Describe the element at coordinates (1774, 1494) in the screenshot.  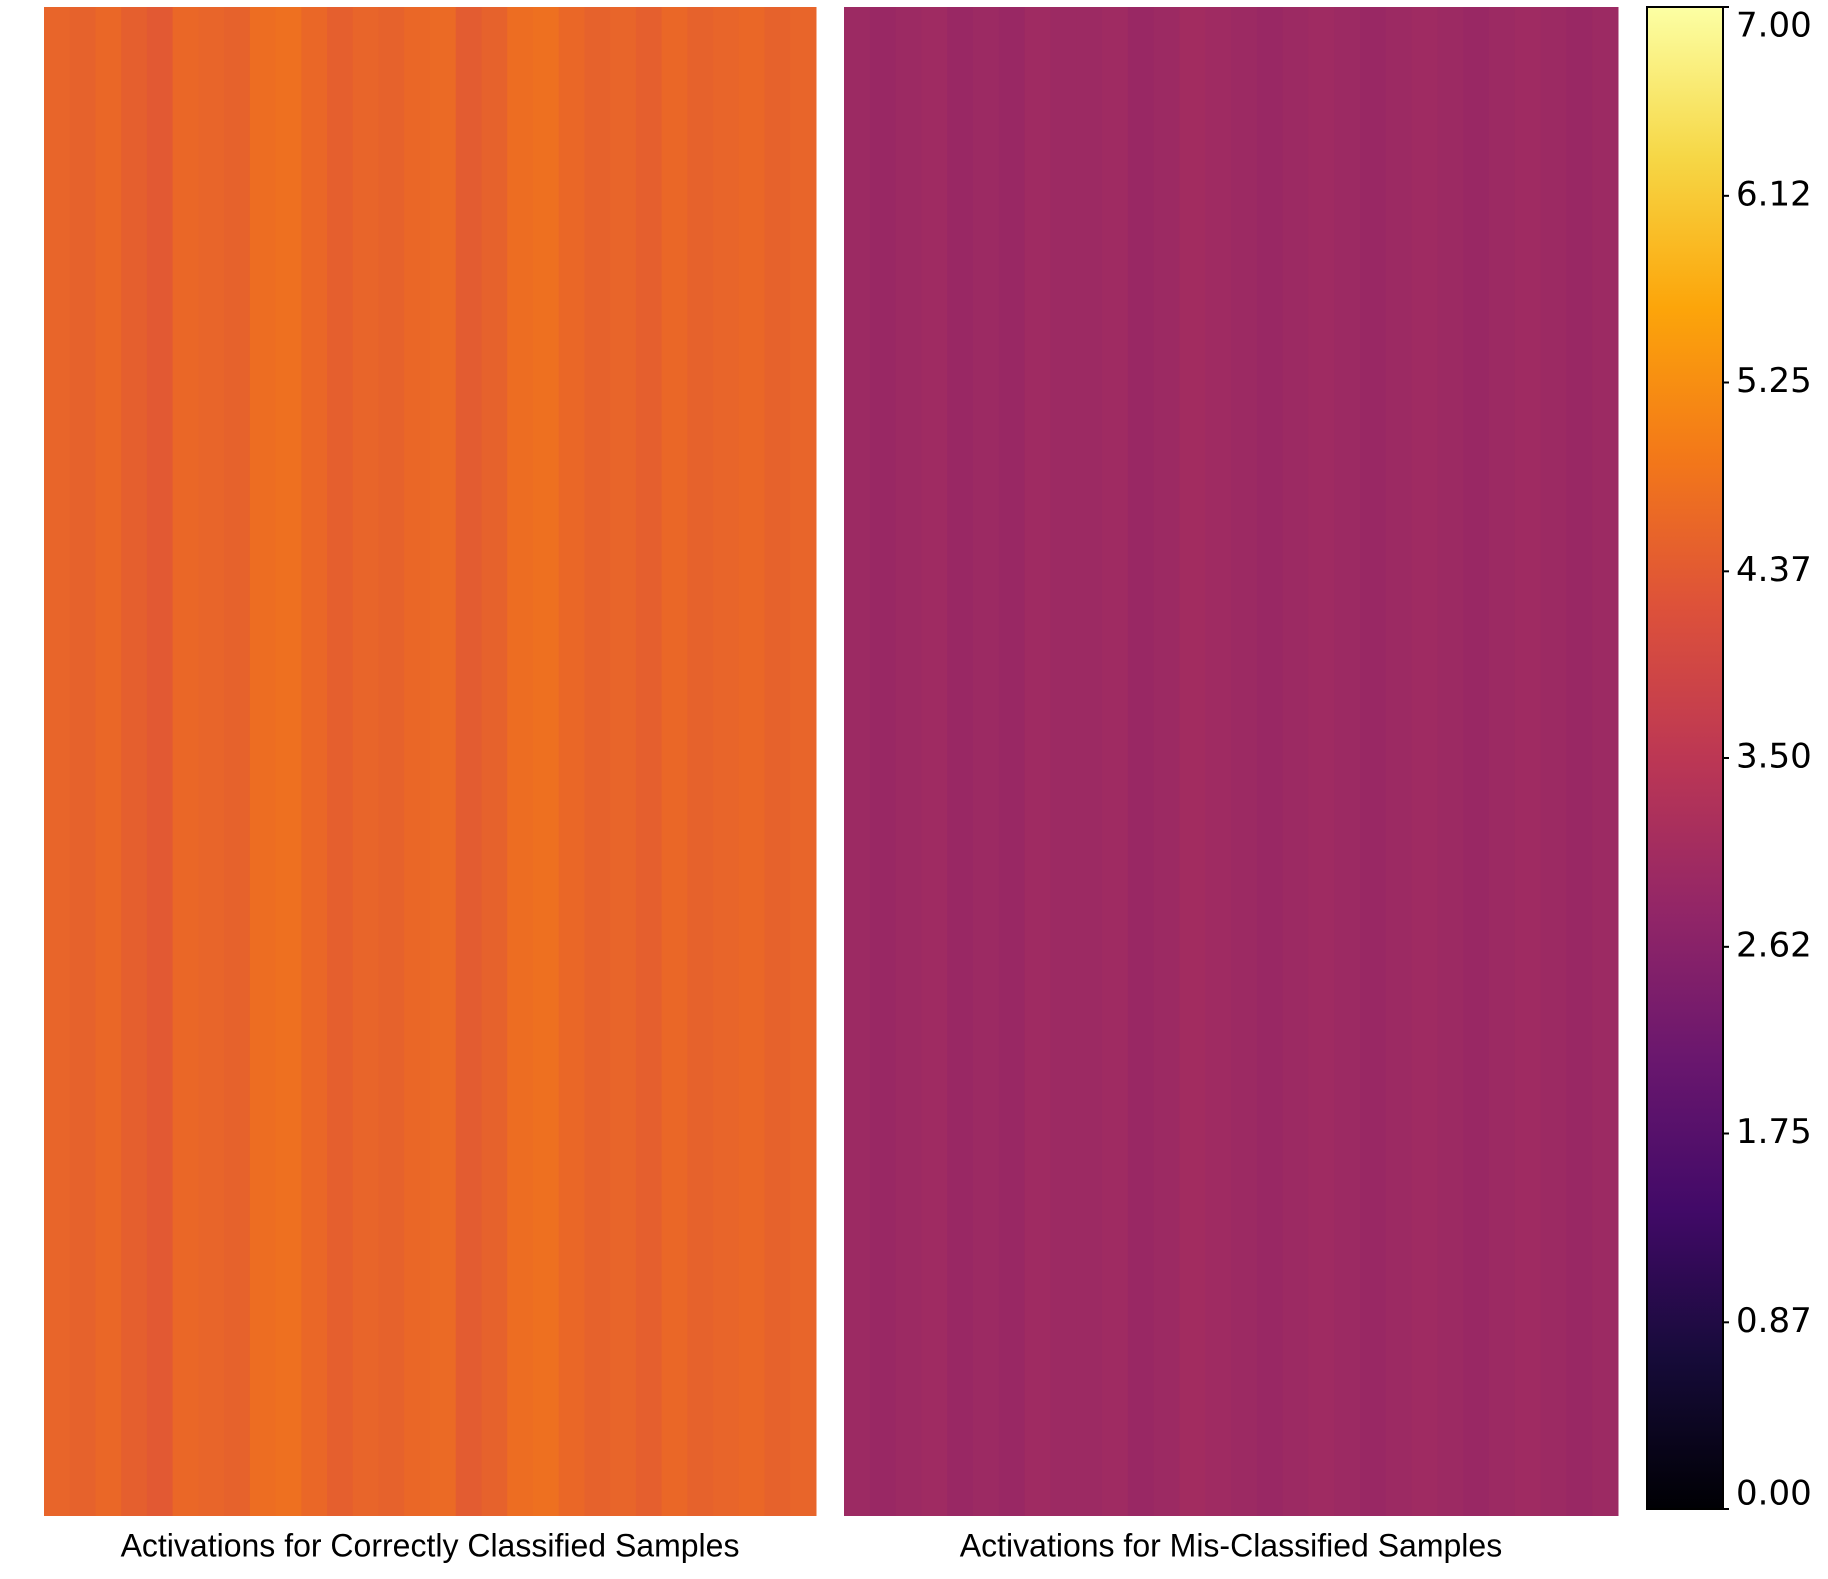
I see `colorbar-tick-label: 0.00` at that location.